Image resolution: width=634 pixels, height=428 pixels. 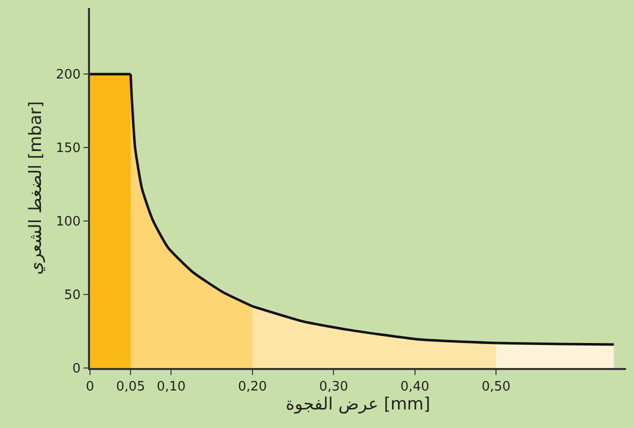 I want to click on y-tick-label: 0, so click(x=76, y=369).